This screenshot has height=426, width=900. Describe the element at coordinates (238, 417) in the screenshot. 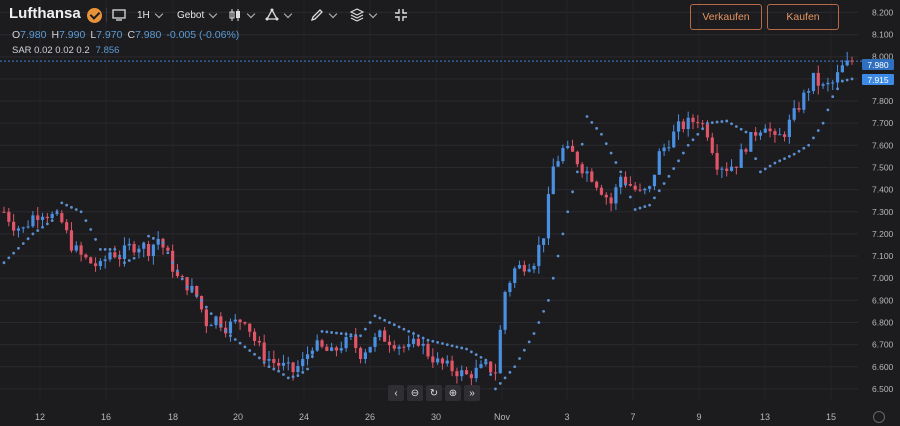

I see `x-tick-label: 20` at that location.